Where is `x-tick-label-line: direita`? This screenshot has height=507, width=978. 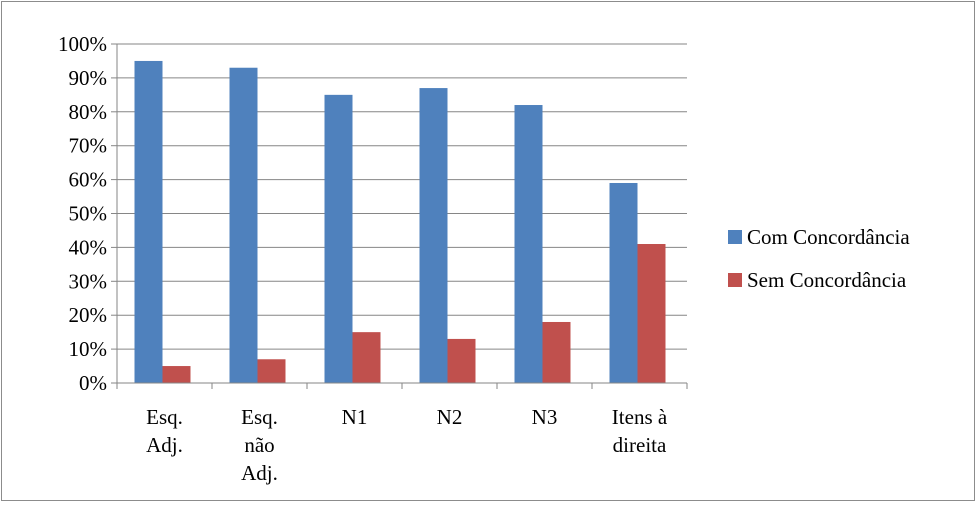 x-tick-label-line: direita is located at coordinates (640, 445).